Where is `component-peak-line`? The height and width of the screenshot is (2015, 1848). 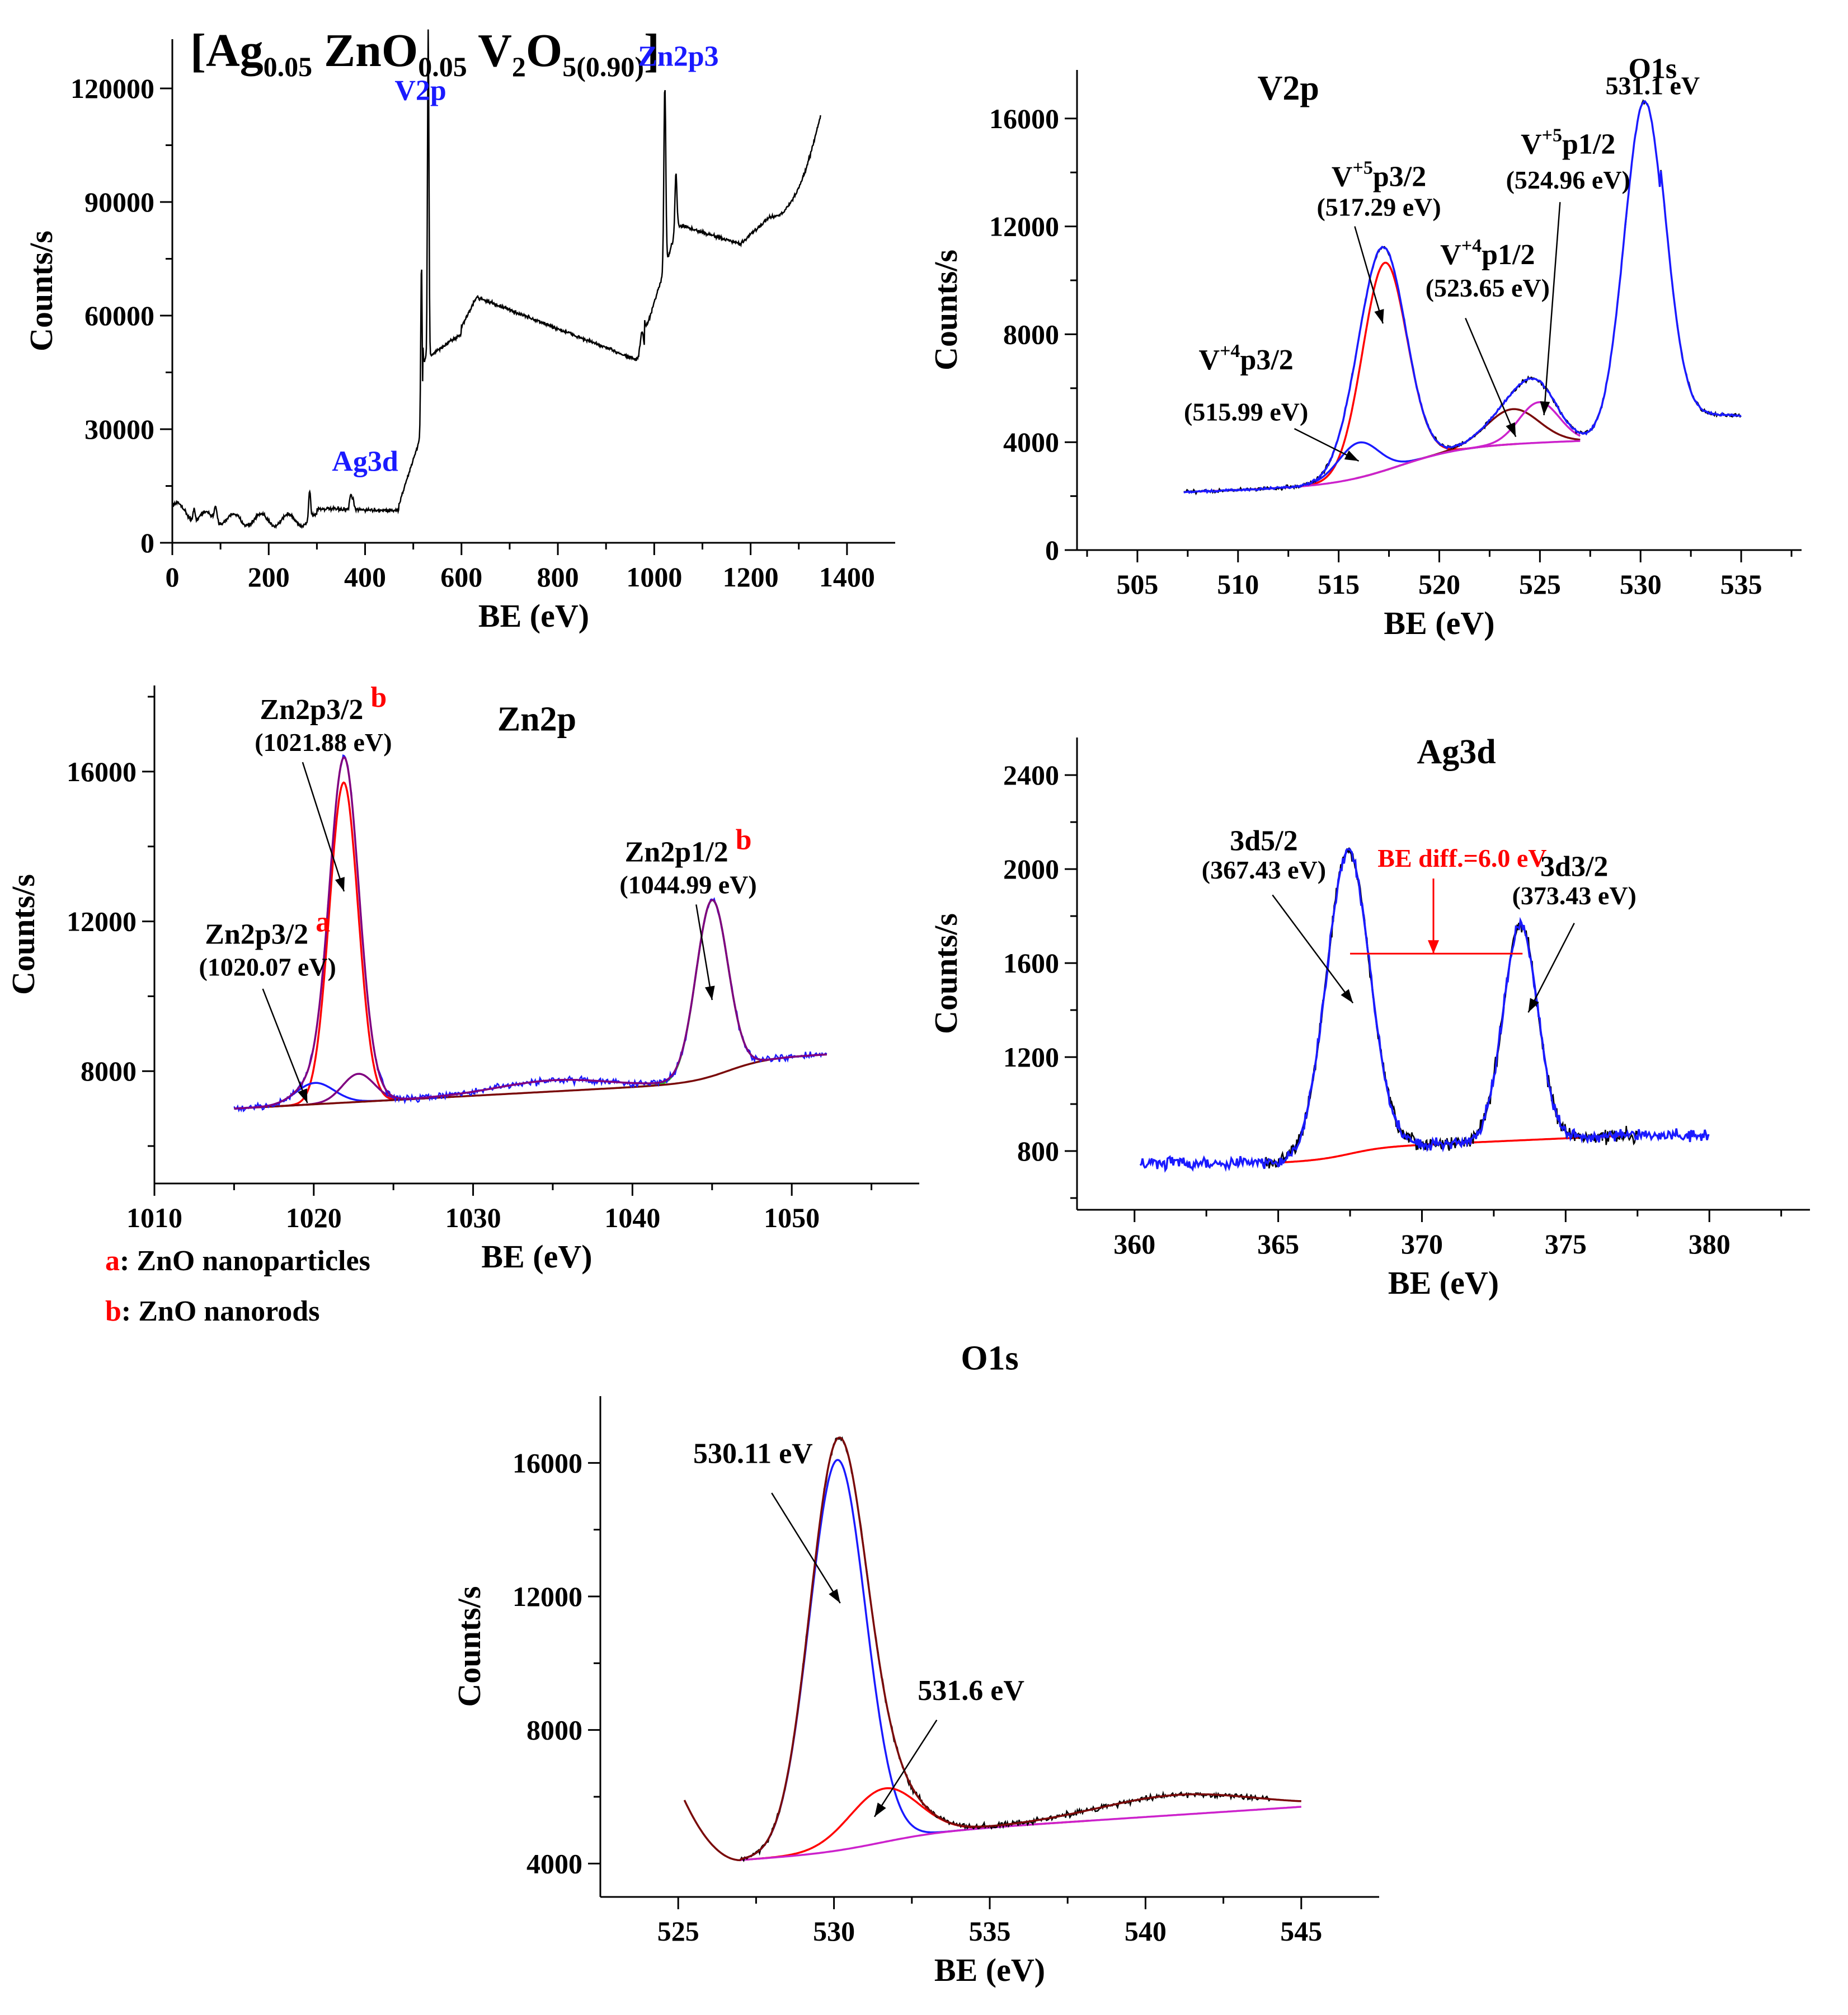 component-peak-line is located at coordinates (873, 1660).